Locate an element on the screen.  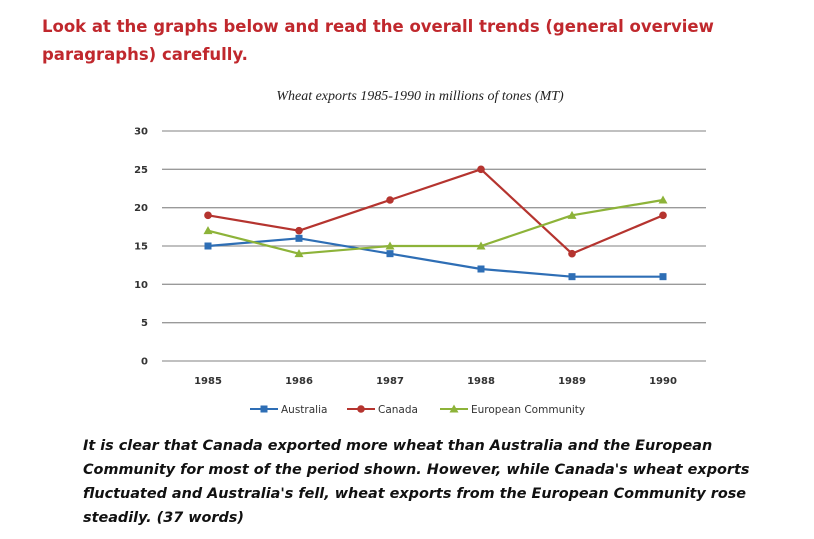
legend: Australia Canada European Community is located at coordinates (417, 410).